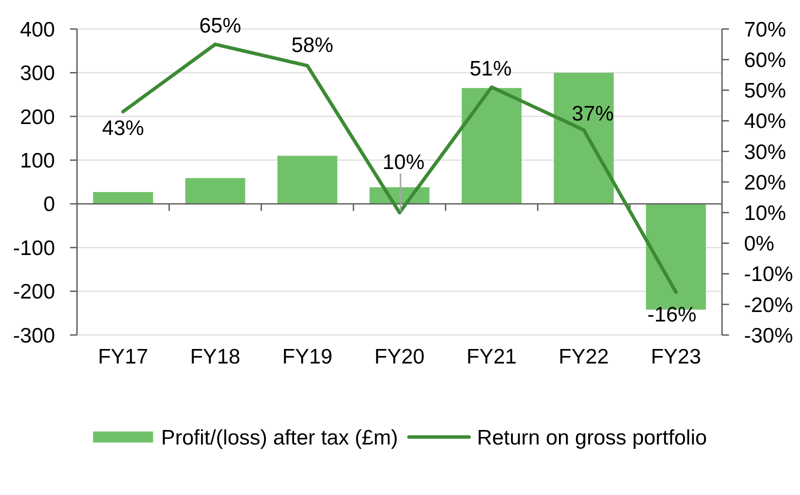 The image size is (800, 495). I want to click on y-tick-label: 300, so click(37, 74).